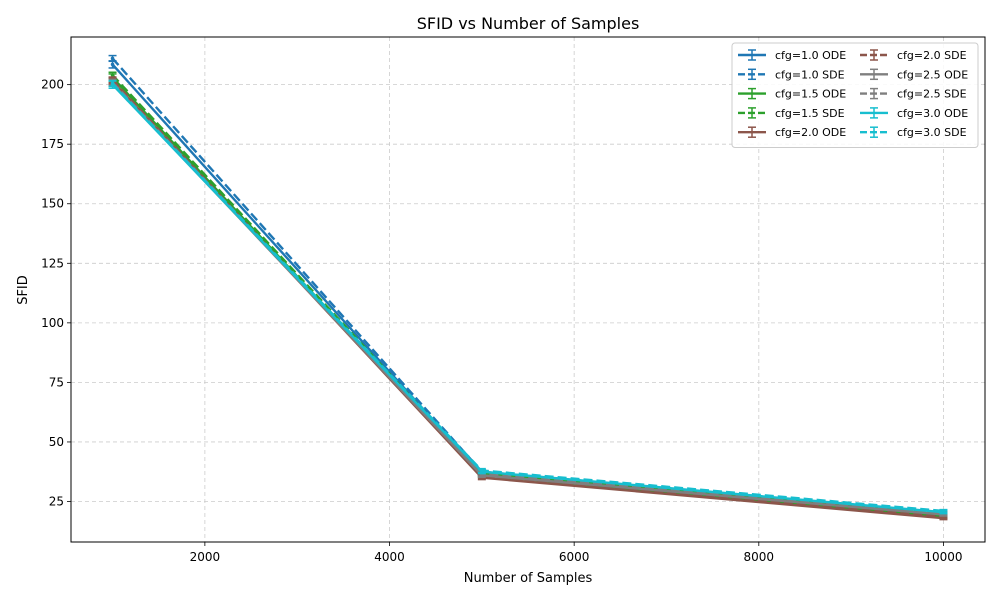  What do you see at coordinates (56, 442) in the screenshot?
I see `y-tick-label: 50` at bounding box center [56, 442].